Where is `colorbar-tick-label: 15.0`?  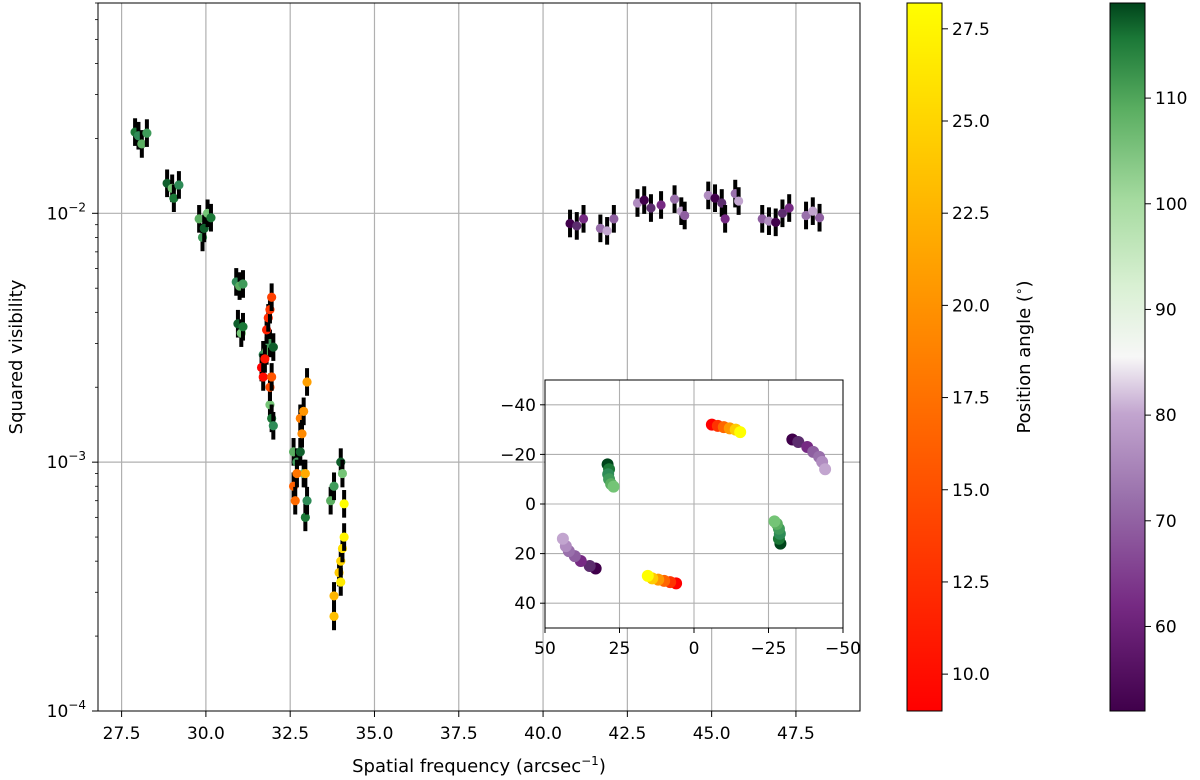 colorbar-tick-label: 15.0 is located at coordinates (971, 491).